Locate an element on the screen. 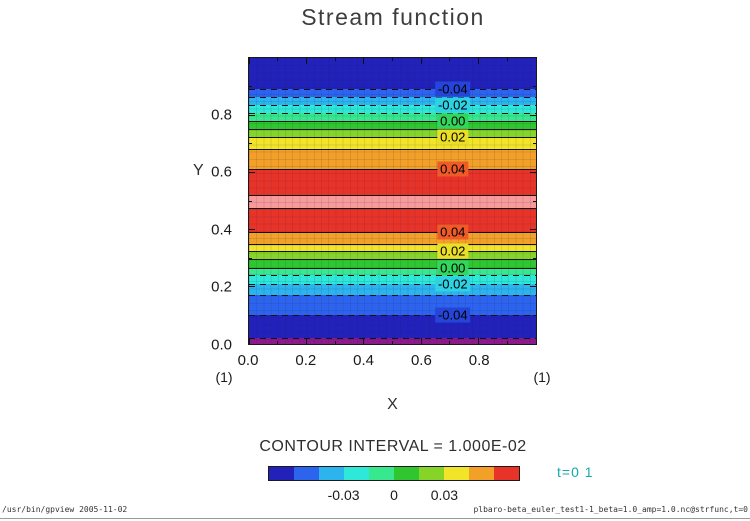  y-tick-label: 0.8 is located at coordinates (221, 115).